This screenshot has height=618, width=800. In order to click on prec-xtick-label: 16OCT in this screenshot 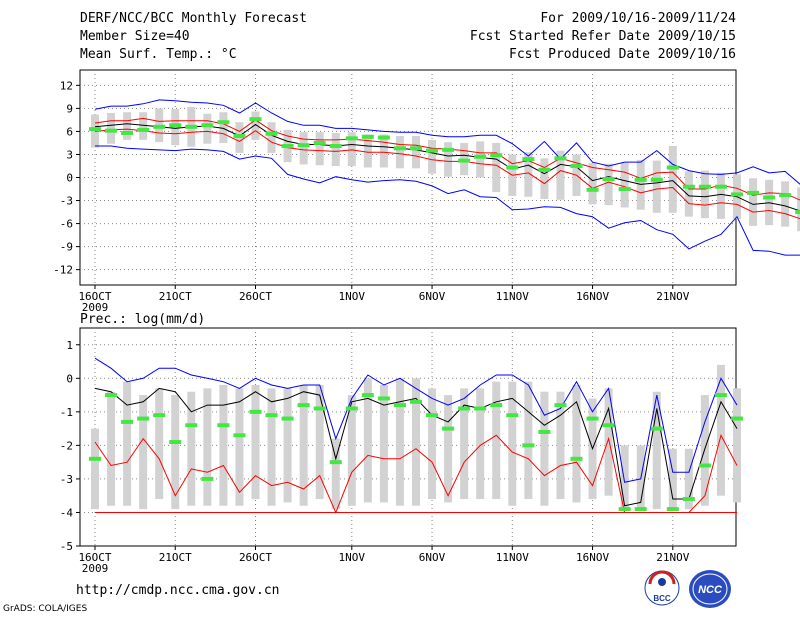, I will do `click(94, 557)`.